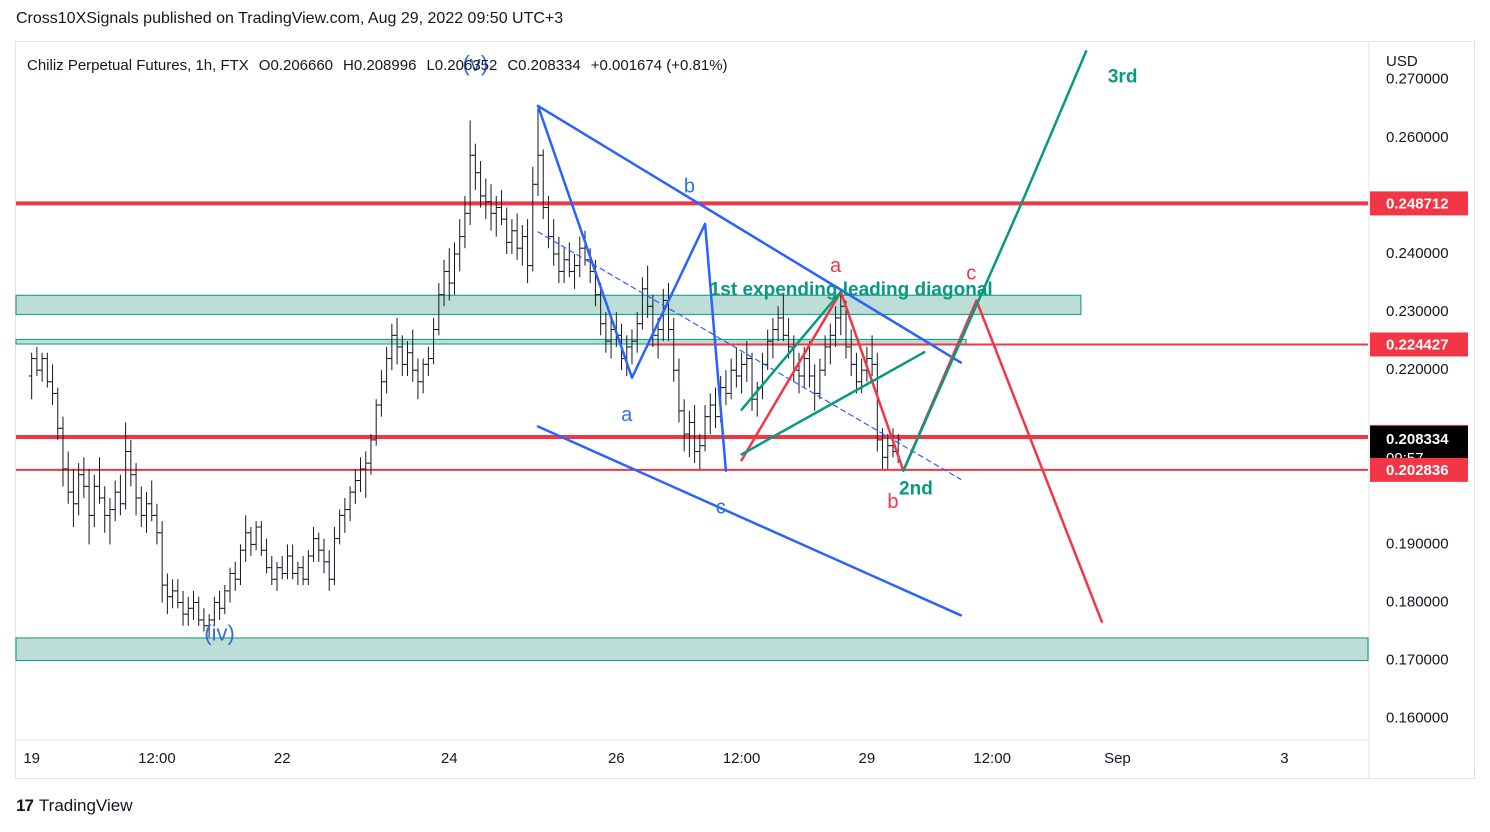 This screenshot has width=1490, height=832. I want to click on wave-annotation: b, so click(689, 186).